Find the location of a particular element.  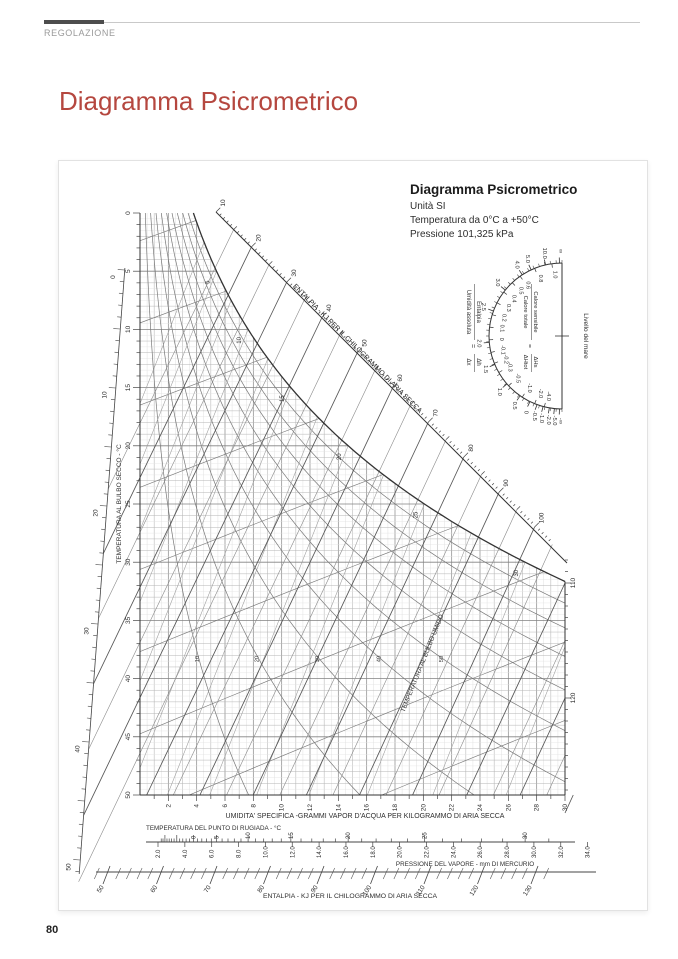

svg-text: 2.0 is located at coordinates (478, 343).